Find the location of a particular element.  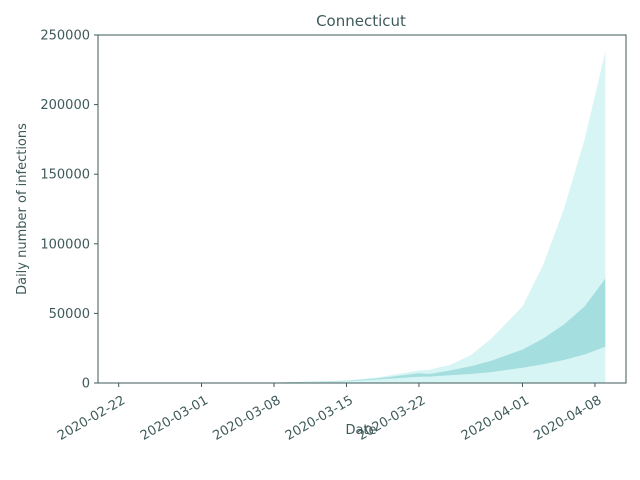

x-tick-label: 2020-04-01 is located at coordinates (495, 418).